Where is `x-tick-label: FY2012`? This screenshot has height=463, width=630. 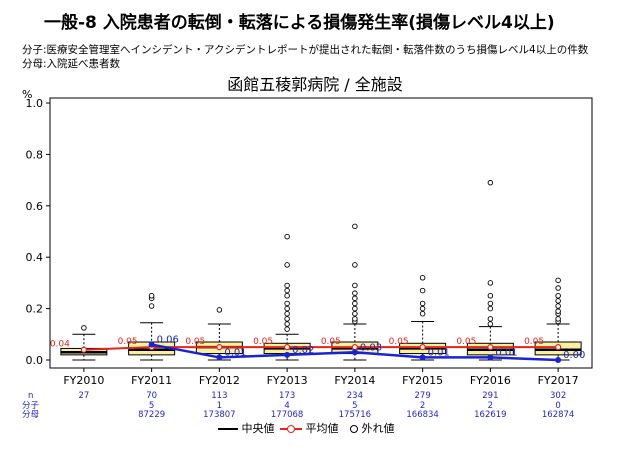
x-tick-label: FY2012 is located at coordinates (219, 380).